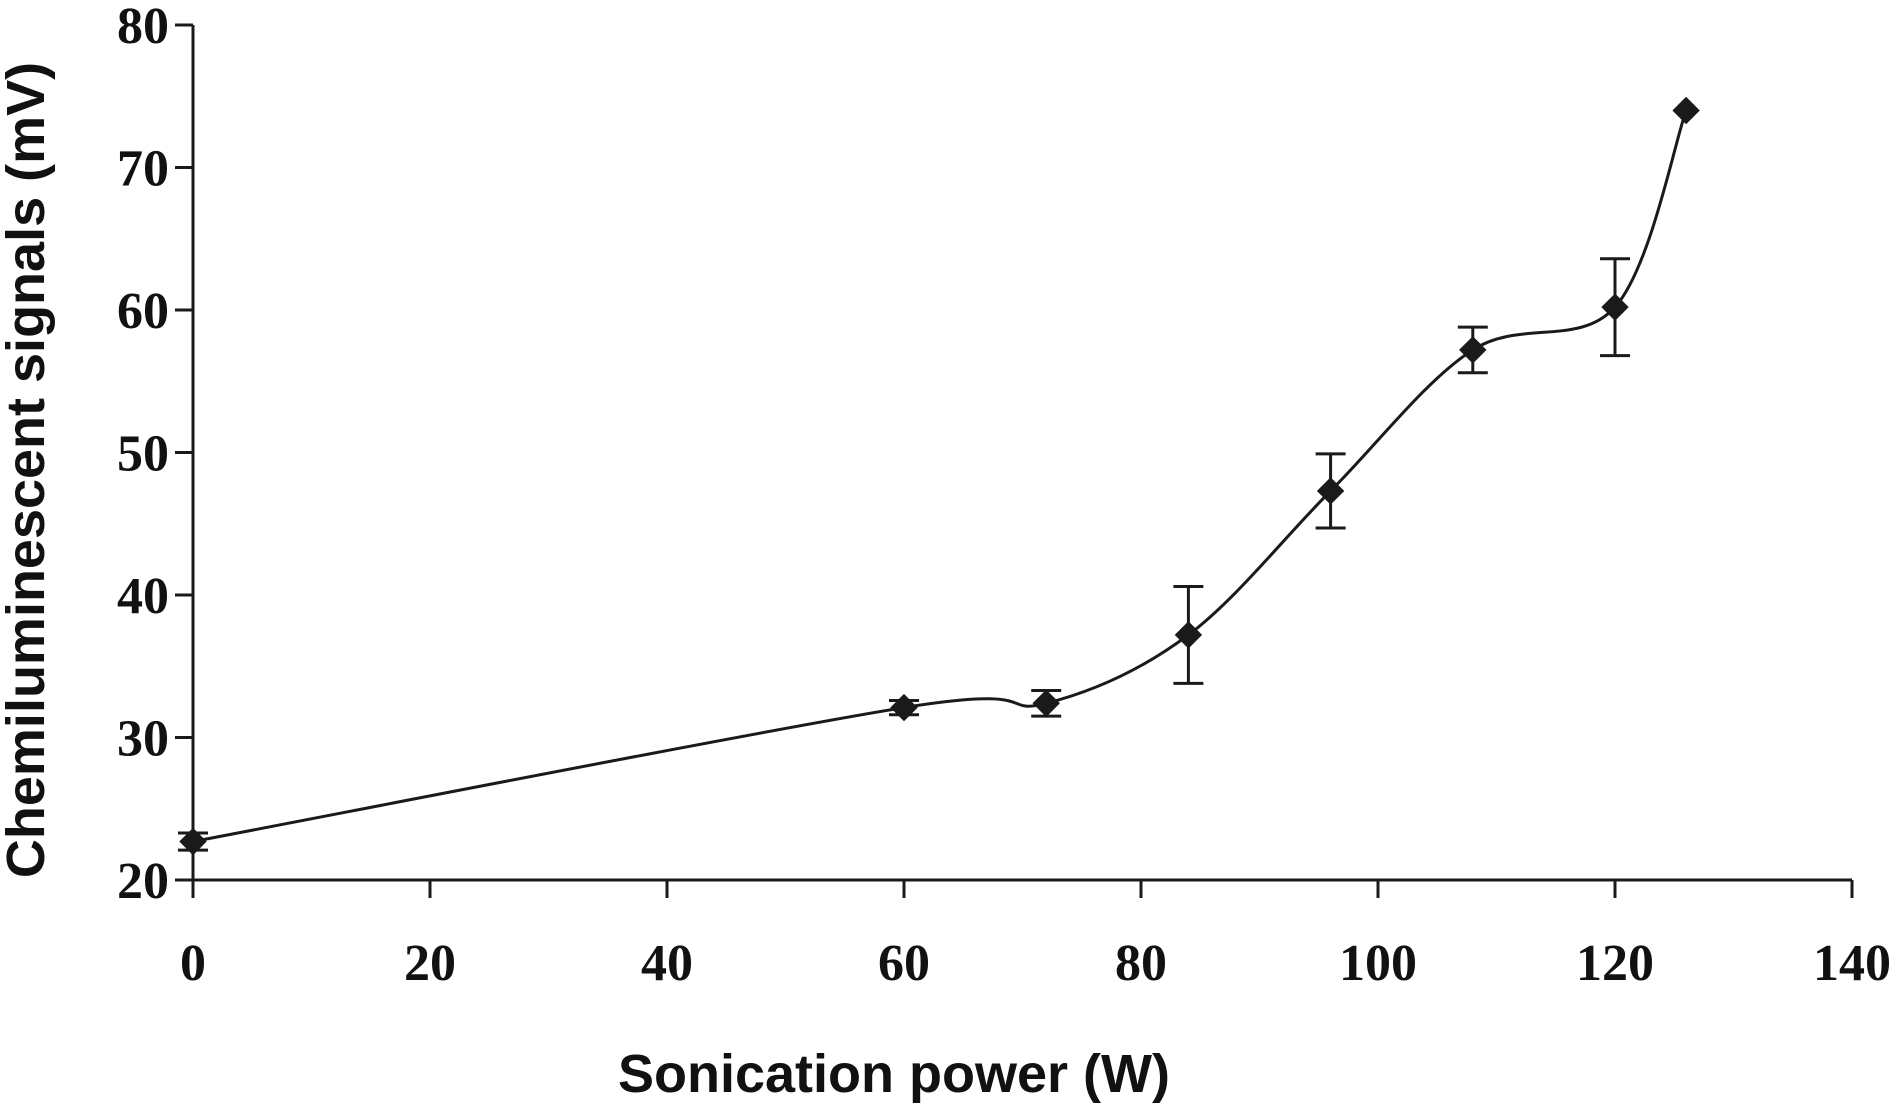 This screenshot has height=1108, width=1900. I want to click on x-tick-label: 80, so click(1141, 963).